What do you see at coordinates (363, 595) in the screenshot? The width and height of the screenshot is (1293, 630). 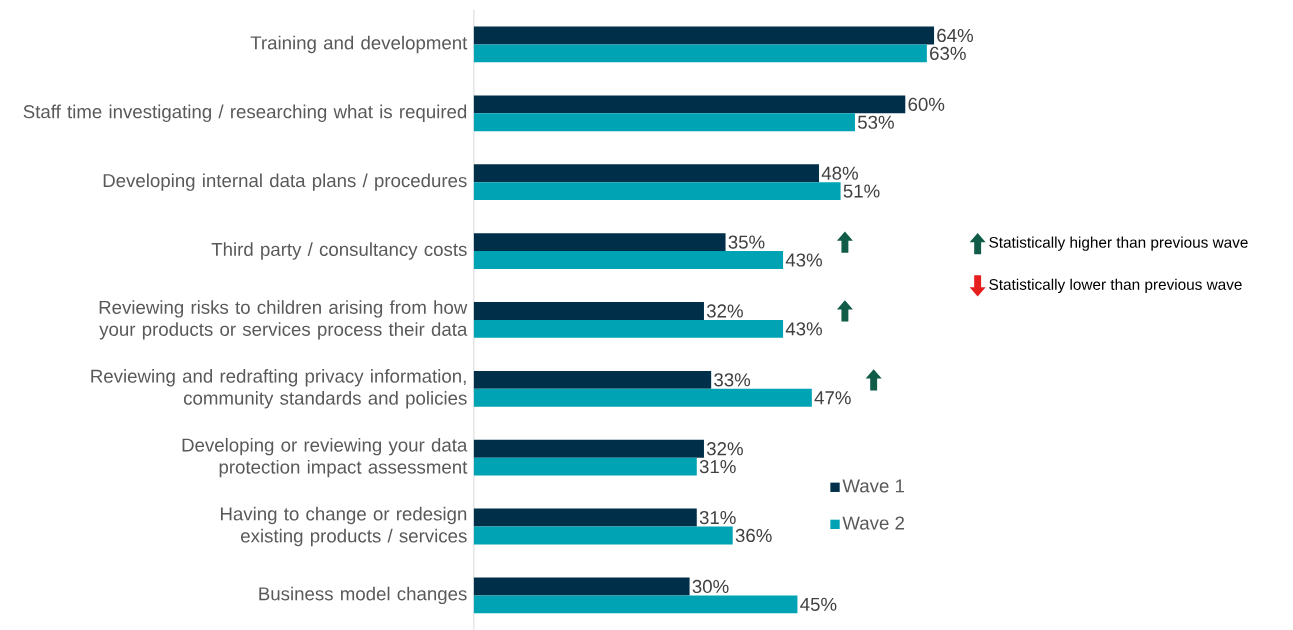 I see `y-tick-label: Business model changes` at bounding box center [363, 595].